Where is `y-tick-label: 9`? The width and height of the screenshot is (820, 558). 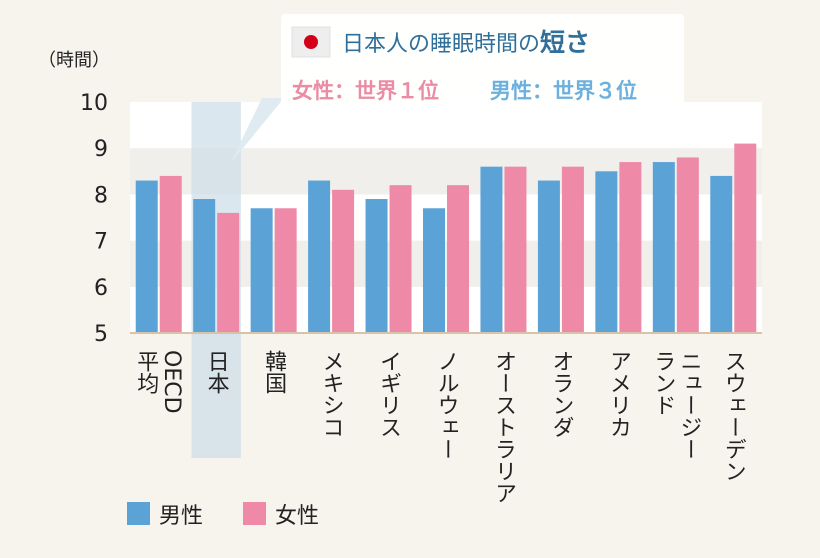
y-tick-label: 9 is located at coordinates (101, 149).